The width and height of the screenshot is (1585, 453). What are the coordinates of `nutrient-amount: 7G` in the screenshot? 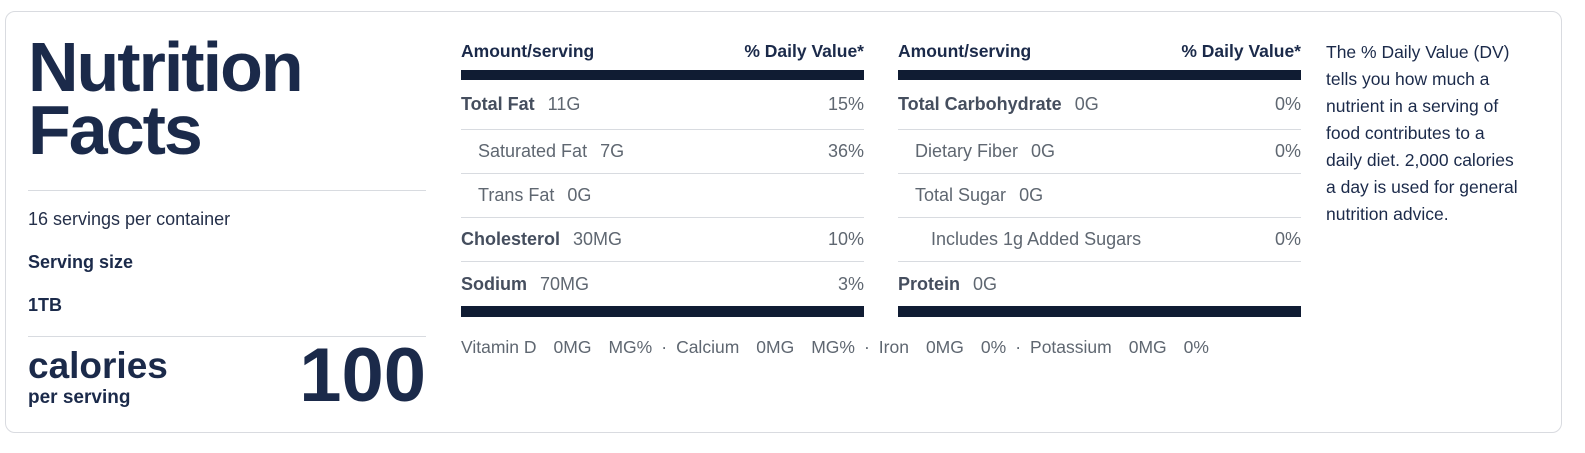 It's located at (612, 151).